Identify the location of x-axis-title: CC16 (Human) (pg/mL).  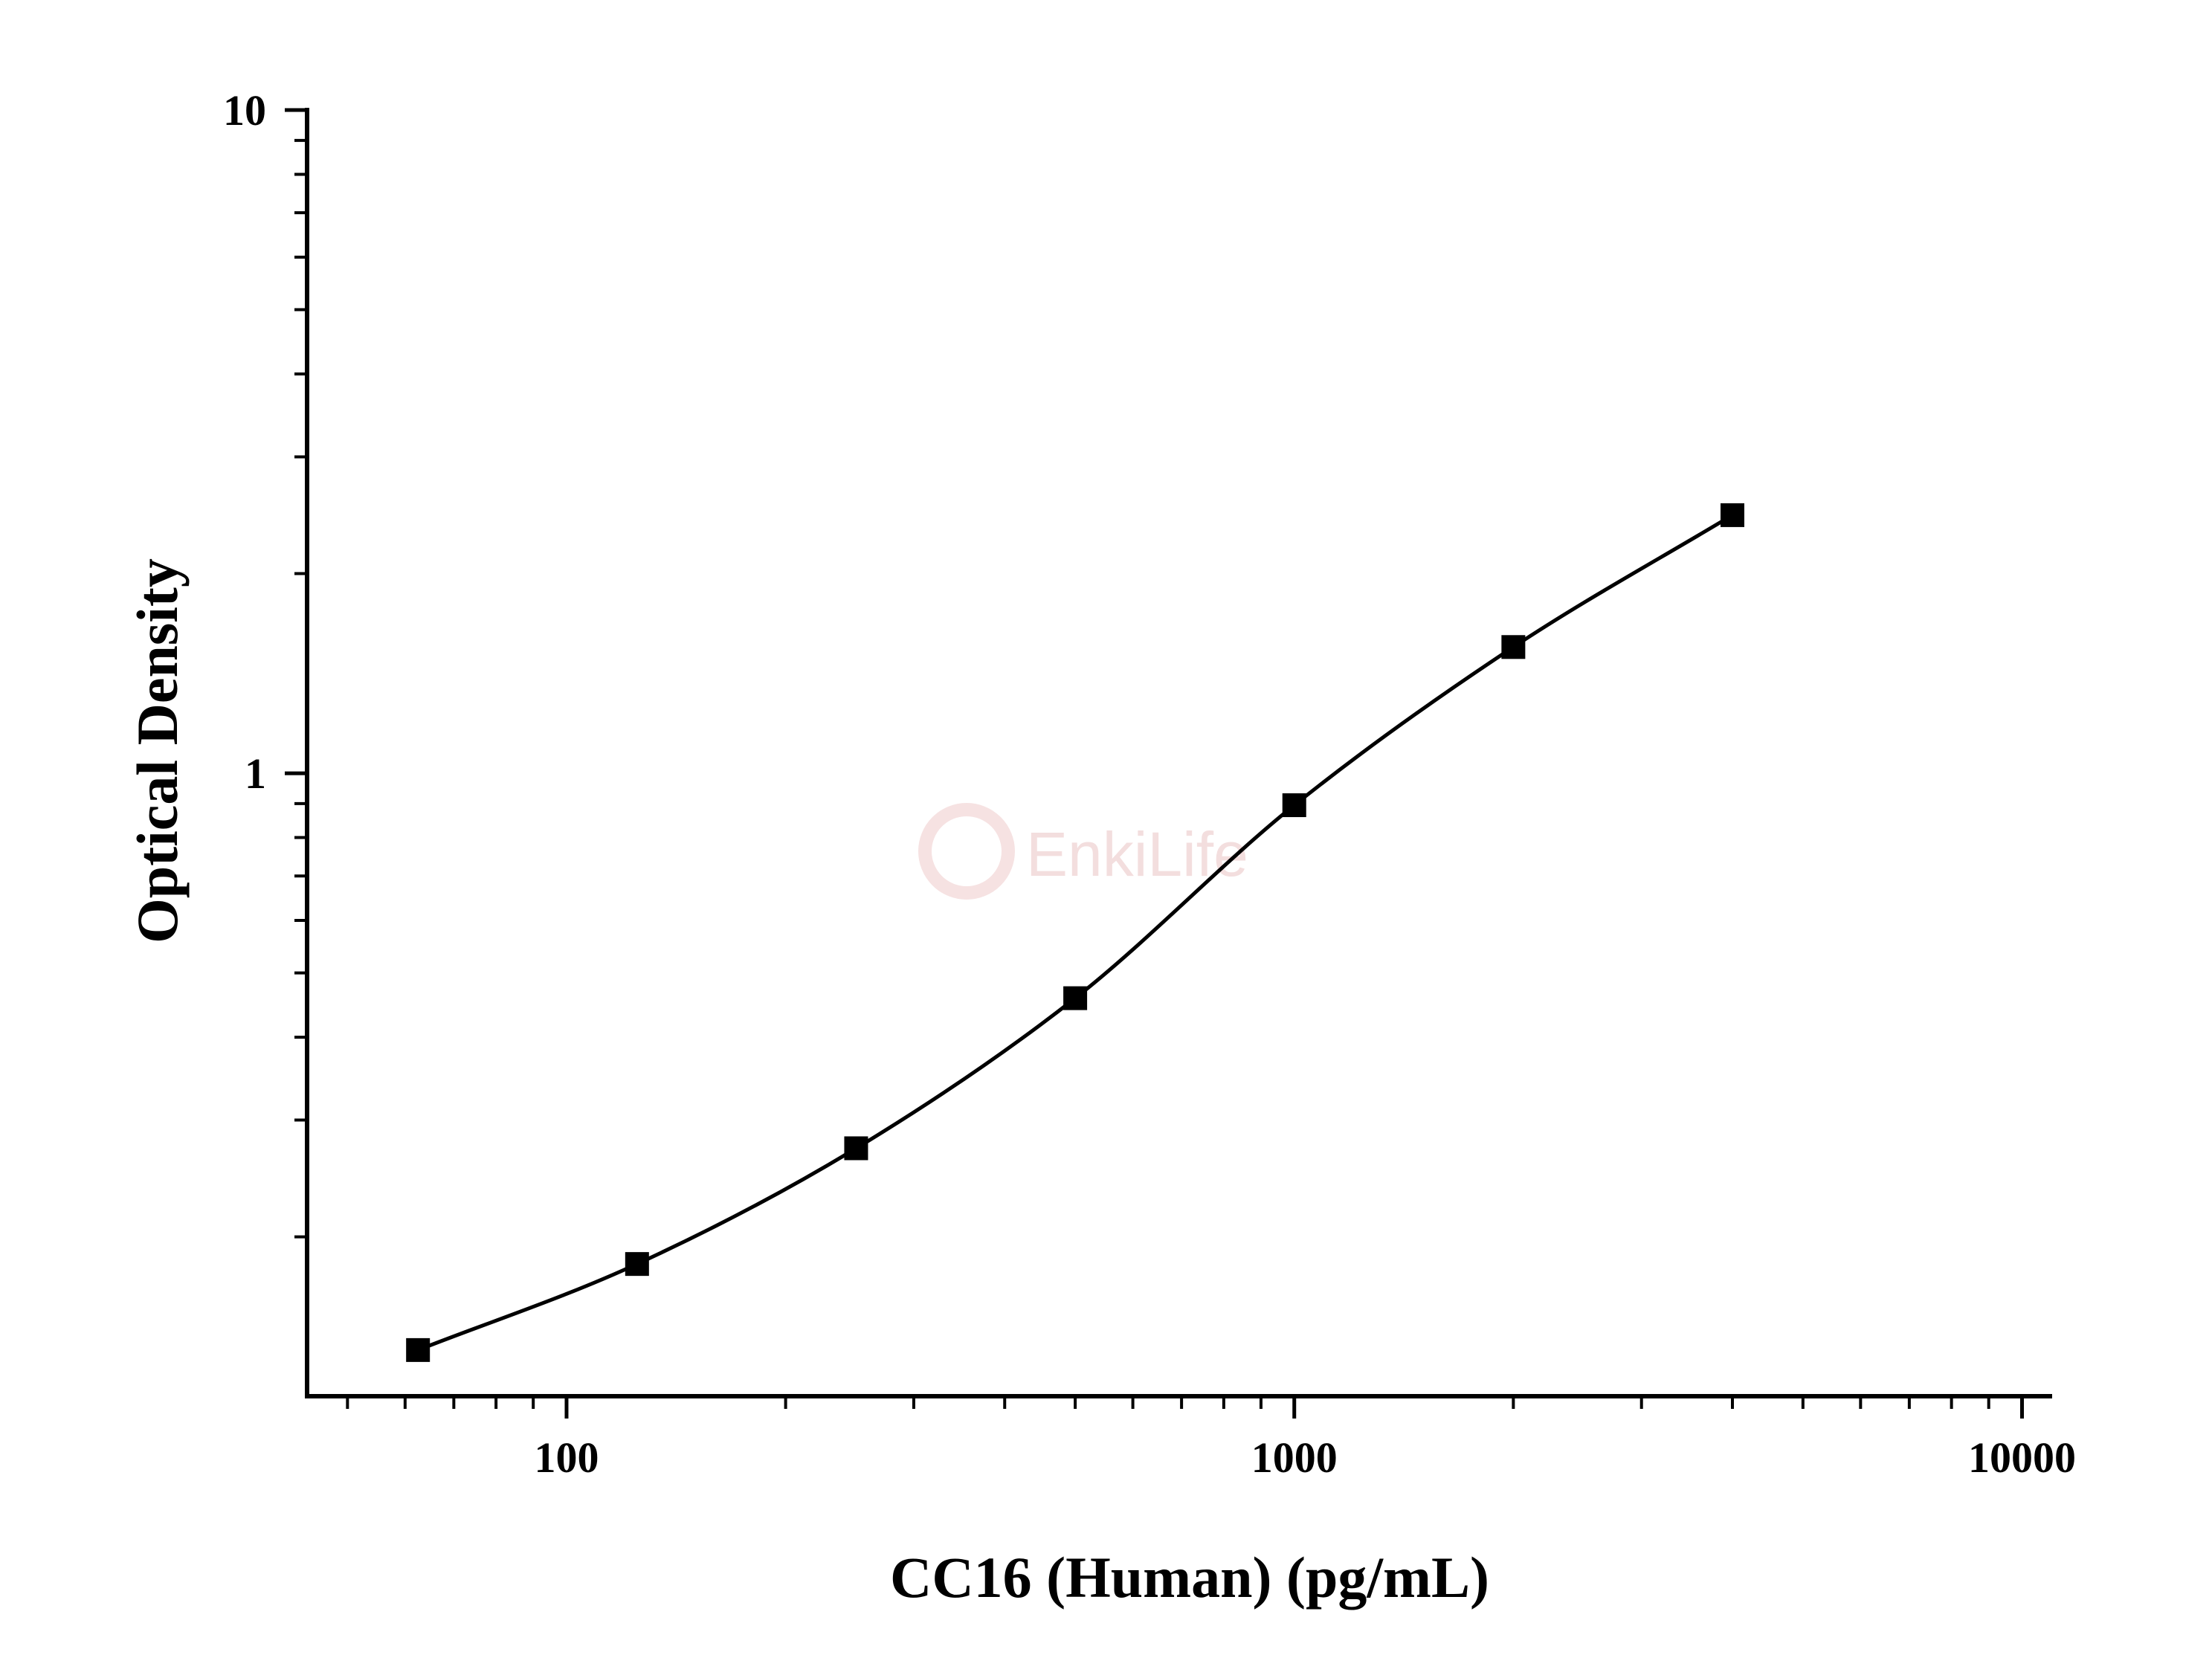
(1189, 1577).